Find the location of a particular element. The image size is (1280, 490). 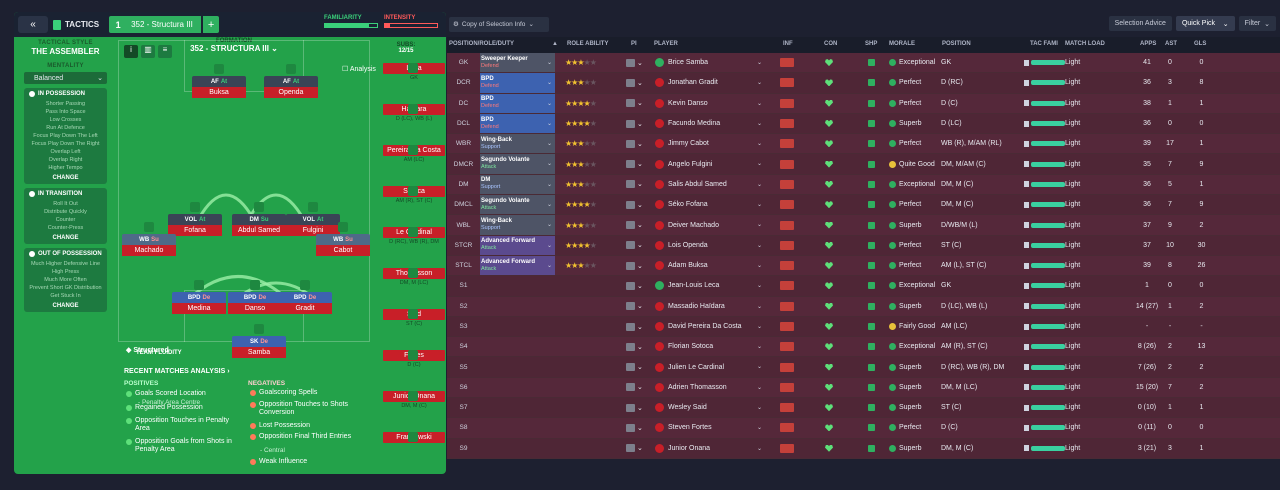

player-cell: Jean-Louis Leca is located at coordinates (687, 285).